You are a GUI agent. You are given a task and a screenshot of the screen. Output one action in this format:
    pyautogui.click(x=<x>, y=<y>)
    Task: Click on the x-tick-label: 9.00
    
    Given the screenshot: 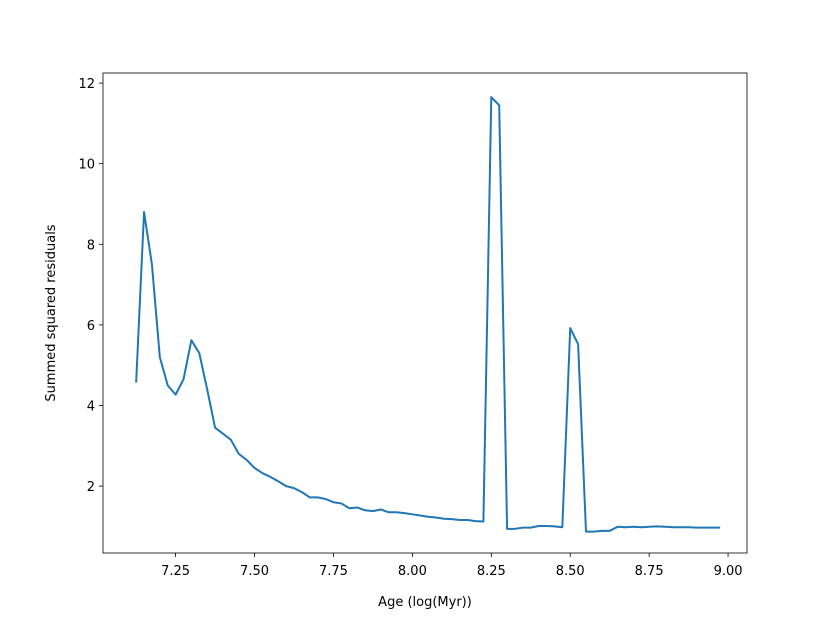 What is the action you would take?
    pyautogui.click(x=728, y=571)
    